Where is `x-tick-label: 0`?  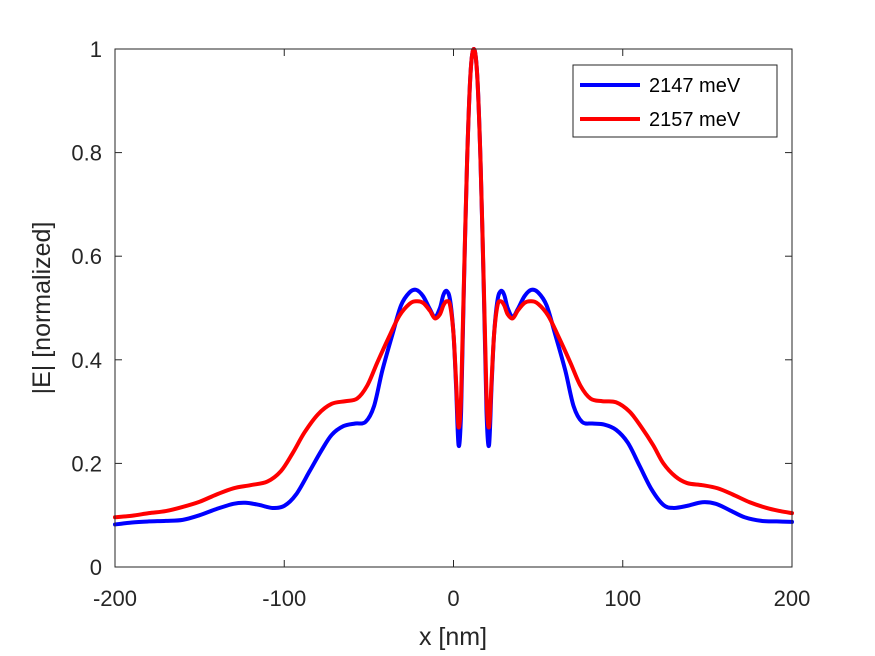
x-tick-label: 0 is located at coordinates (453, 598).